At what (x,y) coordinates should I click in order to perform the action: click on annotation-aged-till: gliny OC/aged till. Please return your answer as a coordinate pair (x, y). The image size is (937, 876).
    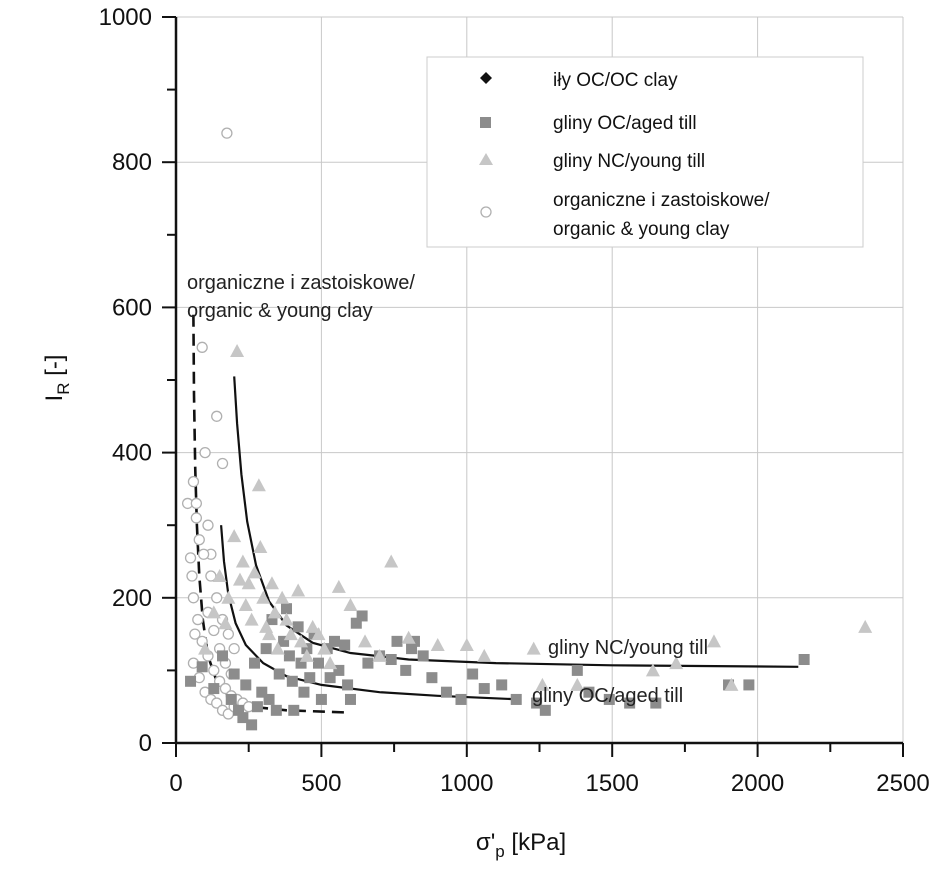
    Looking at the image, I should click on (607, 696).